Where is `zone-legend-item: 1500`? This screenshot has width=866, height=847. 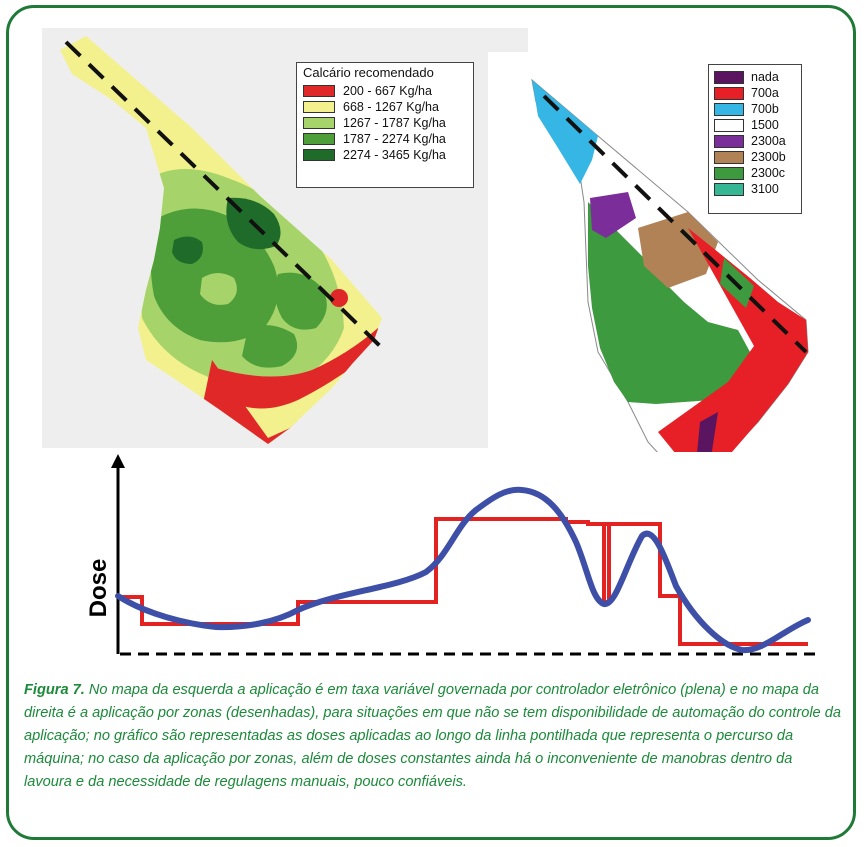 zone-legend-item: 1500 is located at coordinates (755, 125).